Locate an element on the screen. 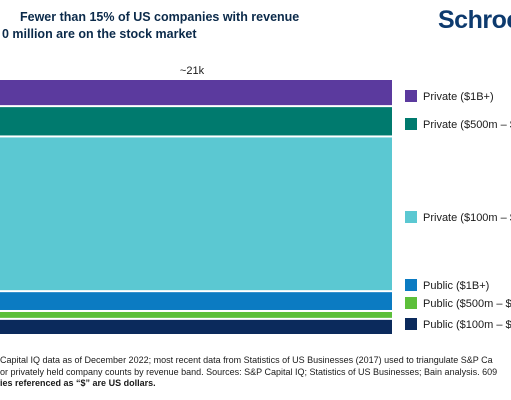 The width and height of the screenshot is (511, 400). legend-label: Public ($1B+) is located at coordinates (456, 286).